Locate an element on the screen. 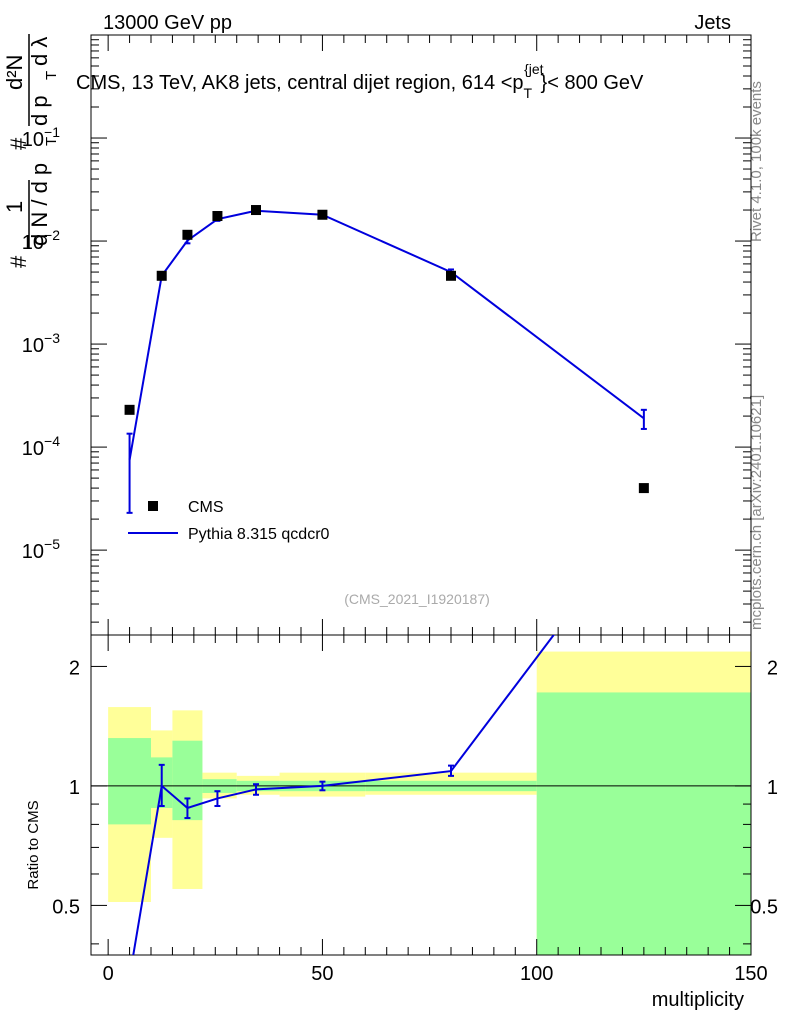  y-label-hash-1: # is located at coordinates (18, 261).